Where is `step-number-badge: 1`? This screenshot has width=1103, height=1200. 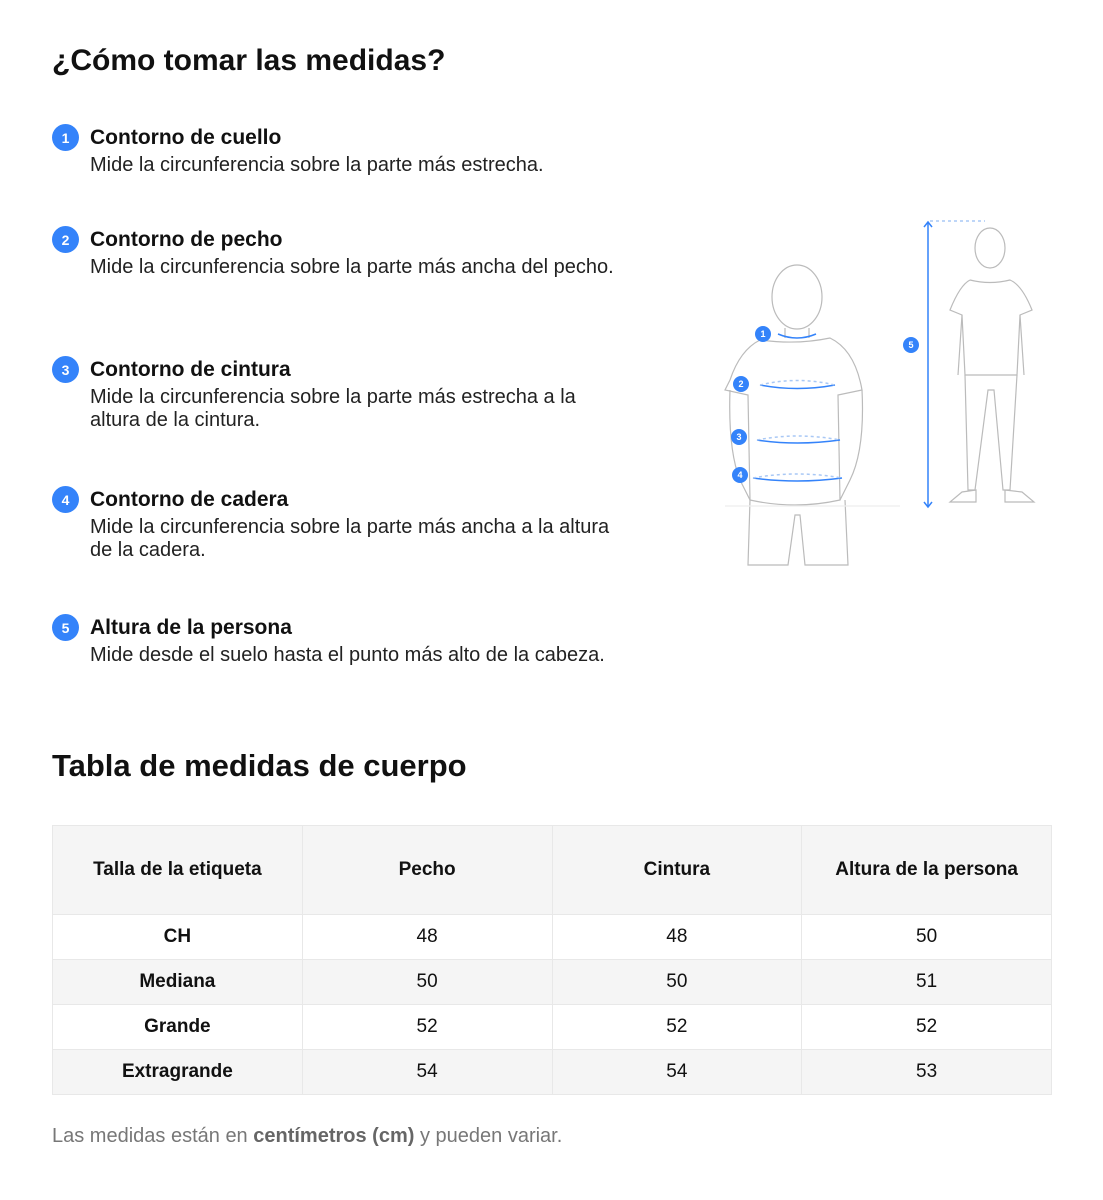 step-number-badge: 1 is located at coordinates (65, 137).